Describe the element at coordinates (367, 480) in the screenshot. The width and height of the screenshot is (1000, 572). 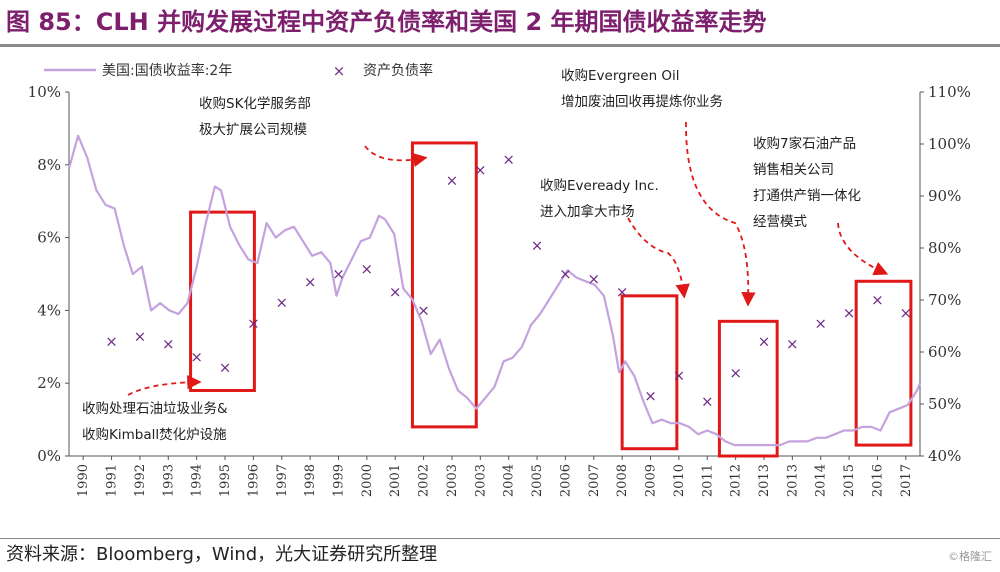
I see `x-tick-label: 2000` at that location.